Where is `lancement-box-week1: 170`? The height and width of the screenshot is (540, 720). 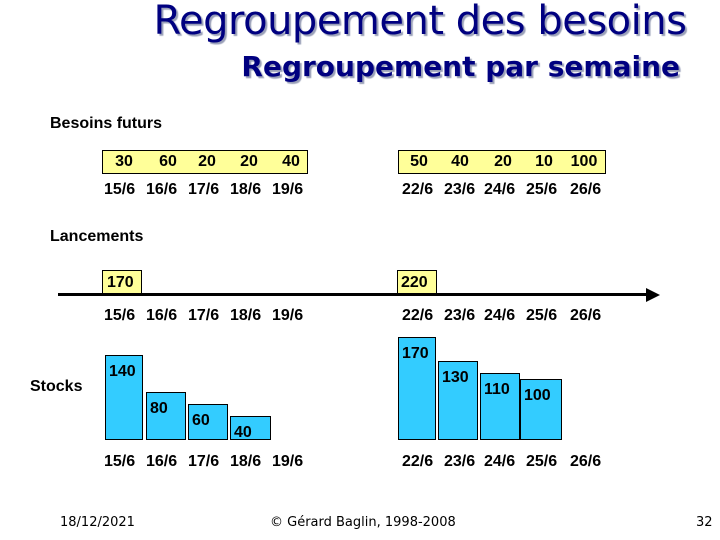 lancement-box-week1: 170 is located at coordinates (122, 282).